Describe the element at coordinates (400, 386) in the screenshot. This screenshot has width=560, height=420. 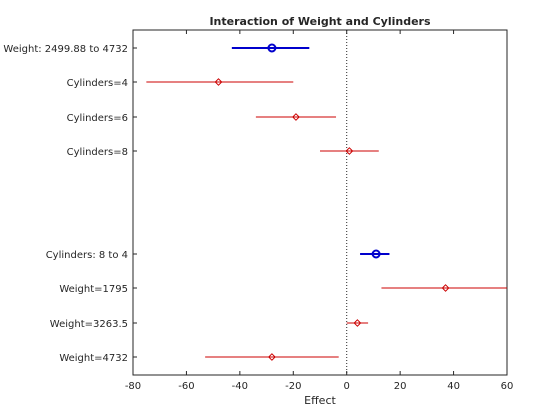
I see `x-tick-label: 20` at that location.